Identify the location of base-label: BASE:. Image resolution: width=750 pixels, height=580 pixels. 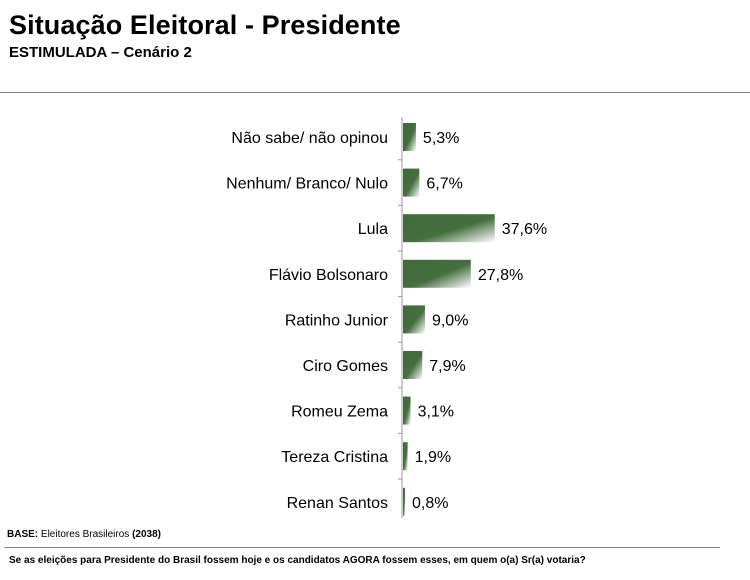
(23, 534).